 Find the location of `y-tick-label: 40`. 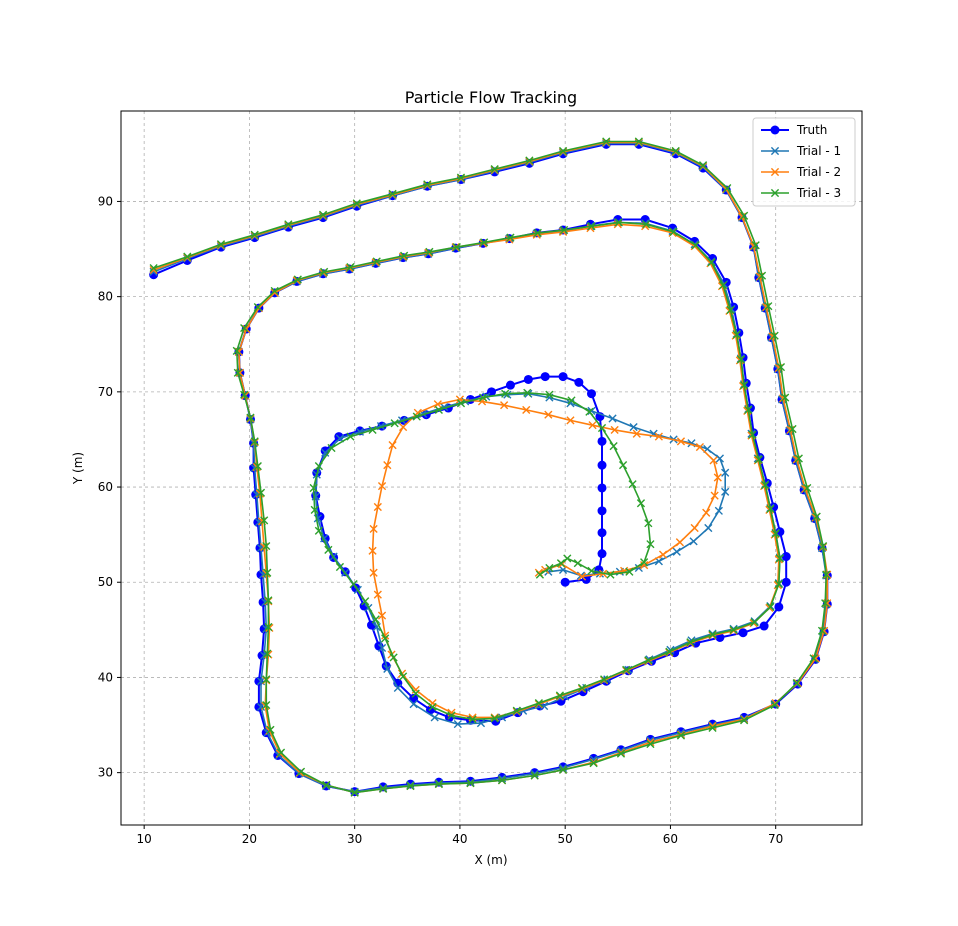

y-tick-label: 40 is located at coordinates (105, 677).